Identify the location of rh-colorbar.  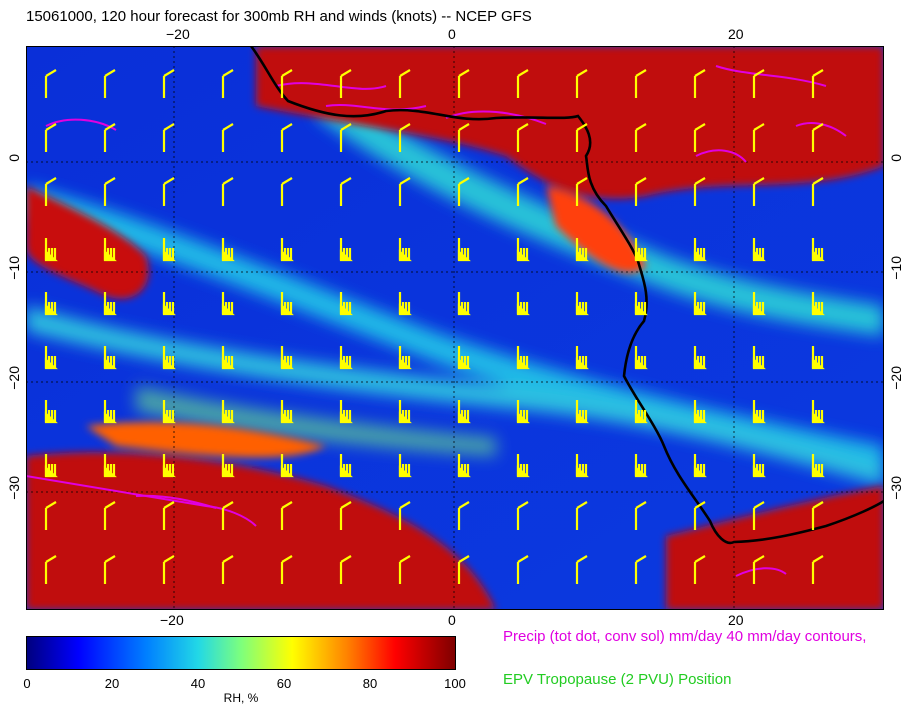
(241, 653).